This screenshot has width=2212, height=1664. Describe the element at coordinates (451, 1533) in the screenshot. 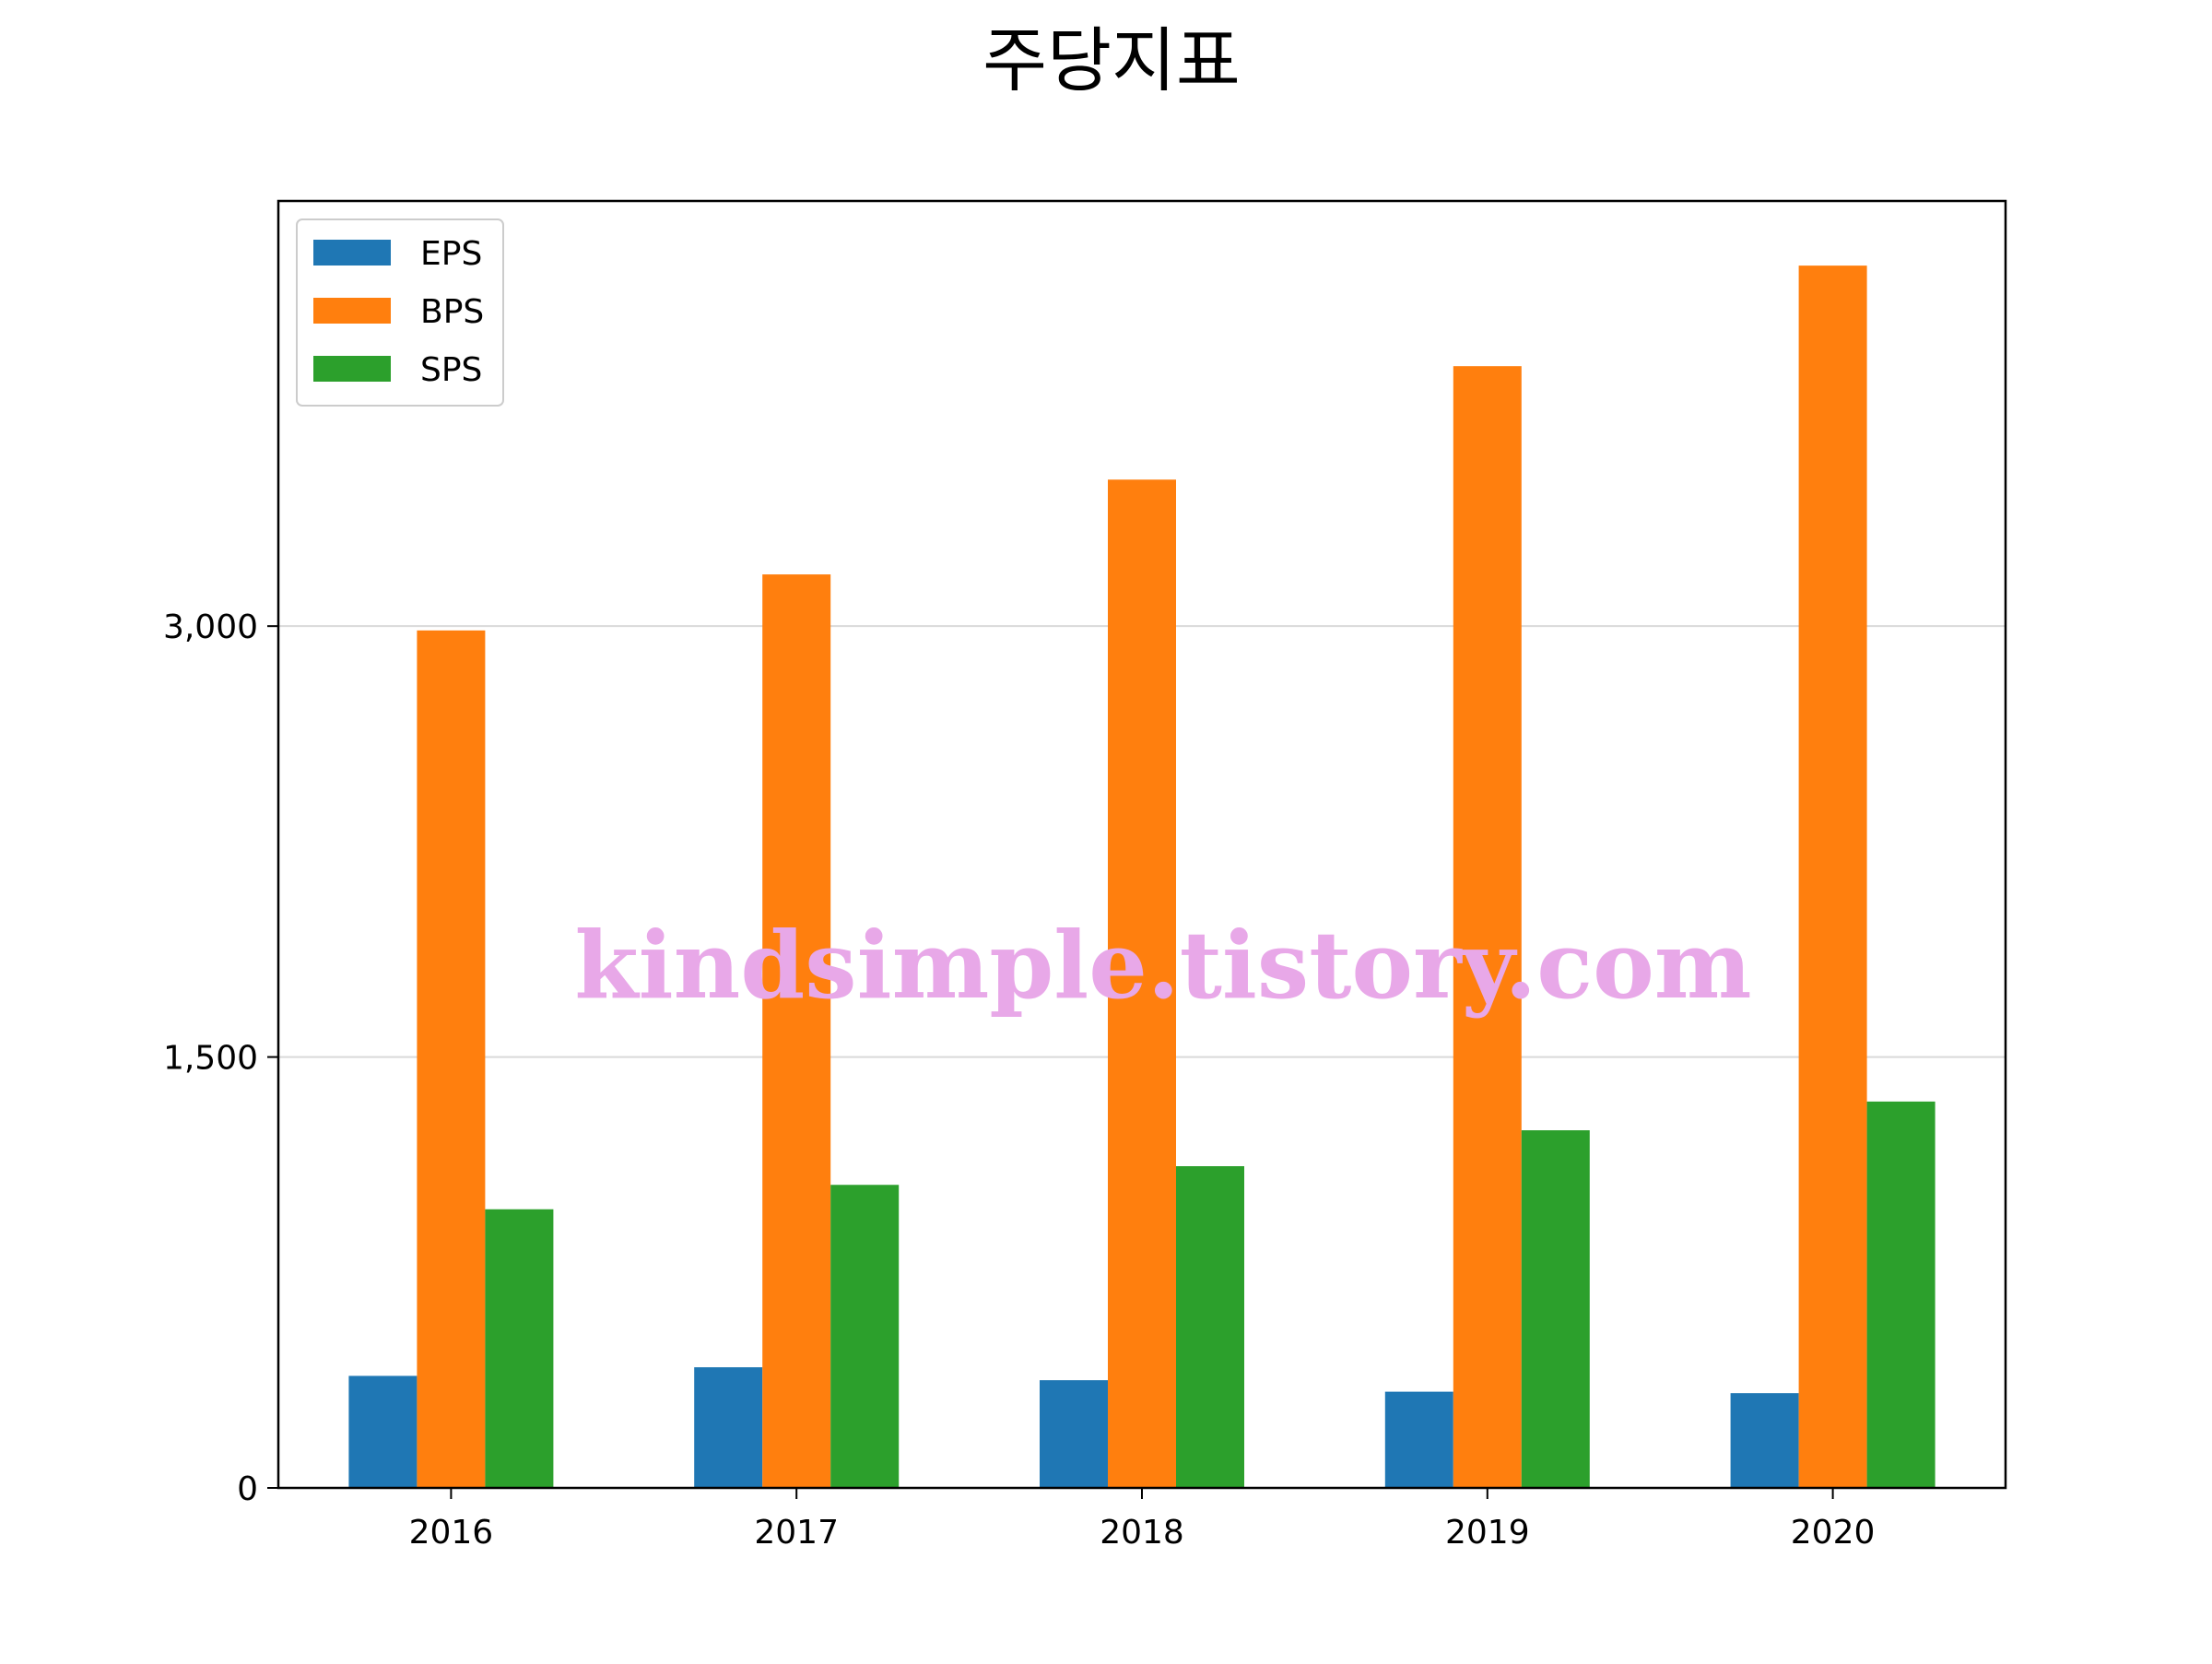

I see `x-tick-label: 2016` at that location.